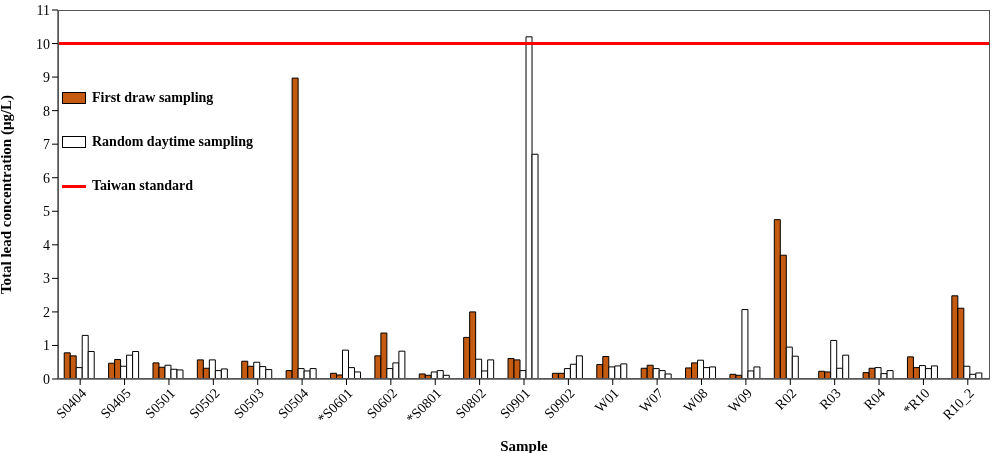 Image resolution: width=1005 pixels, height=453 pixels. I want to click on y-tick-label: 5, so click(46, 212).